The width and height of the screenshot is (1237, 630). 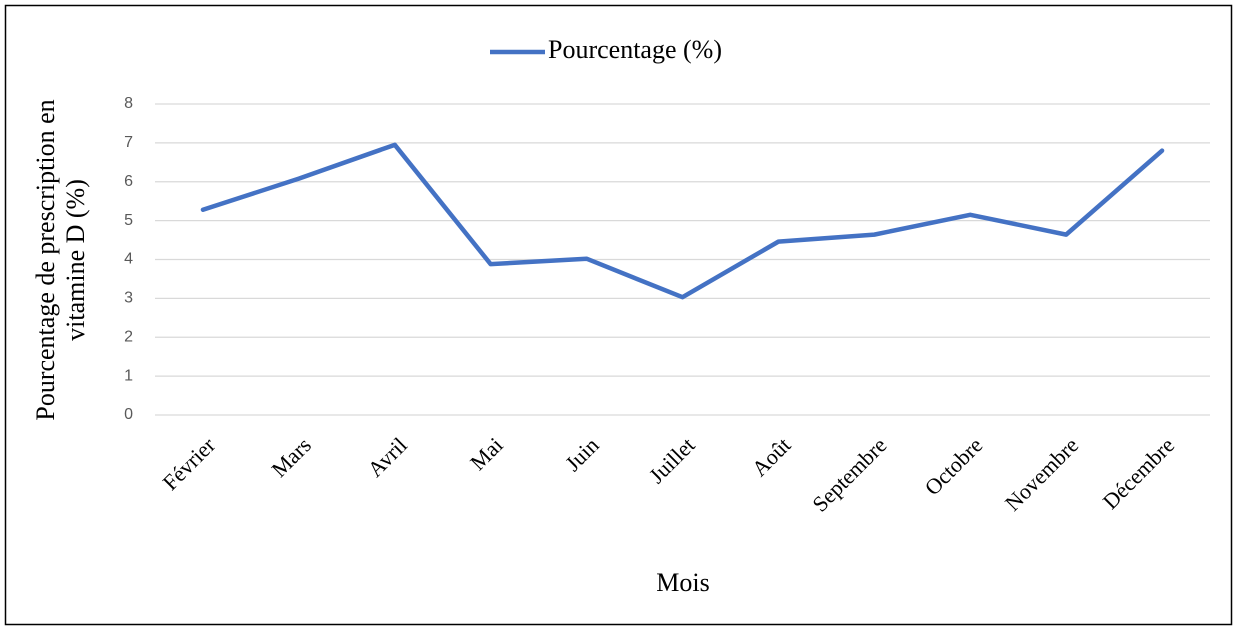 I want to click on legend-label: Pourcentage (%), so click(x=635, y=49).